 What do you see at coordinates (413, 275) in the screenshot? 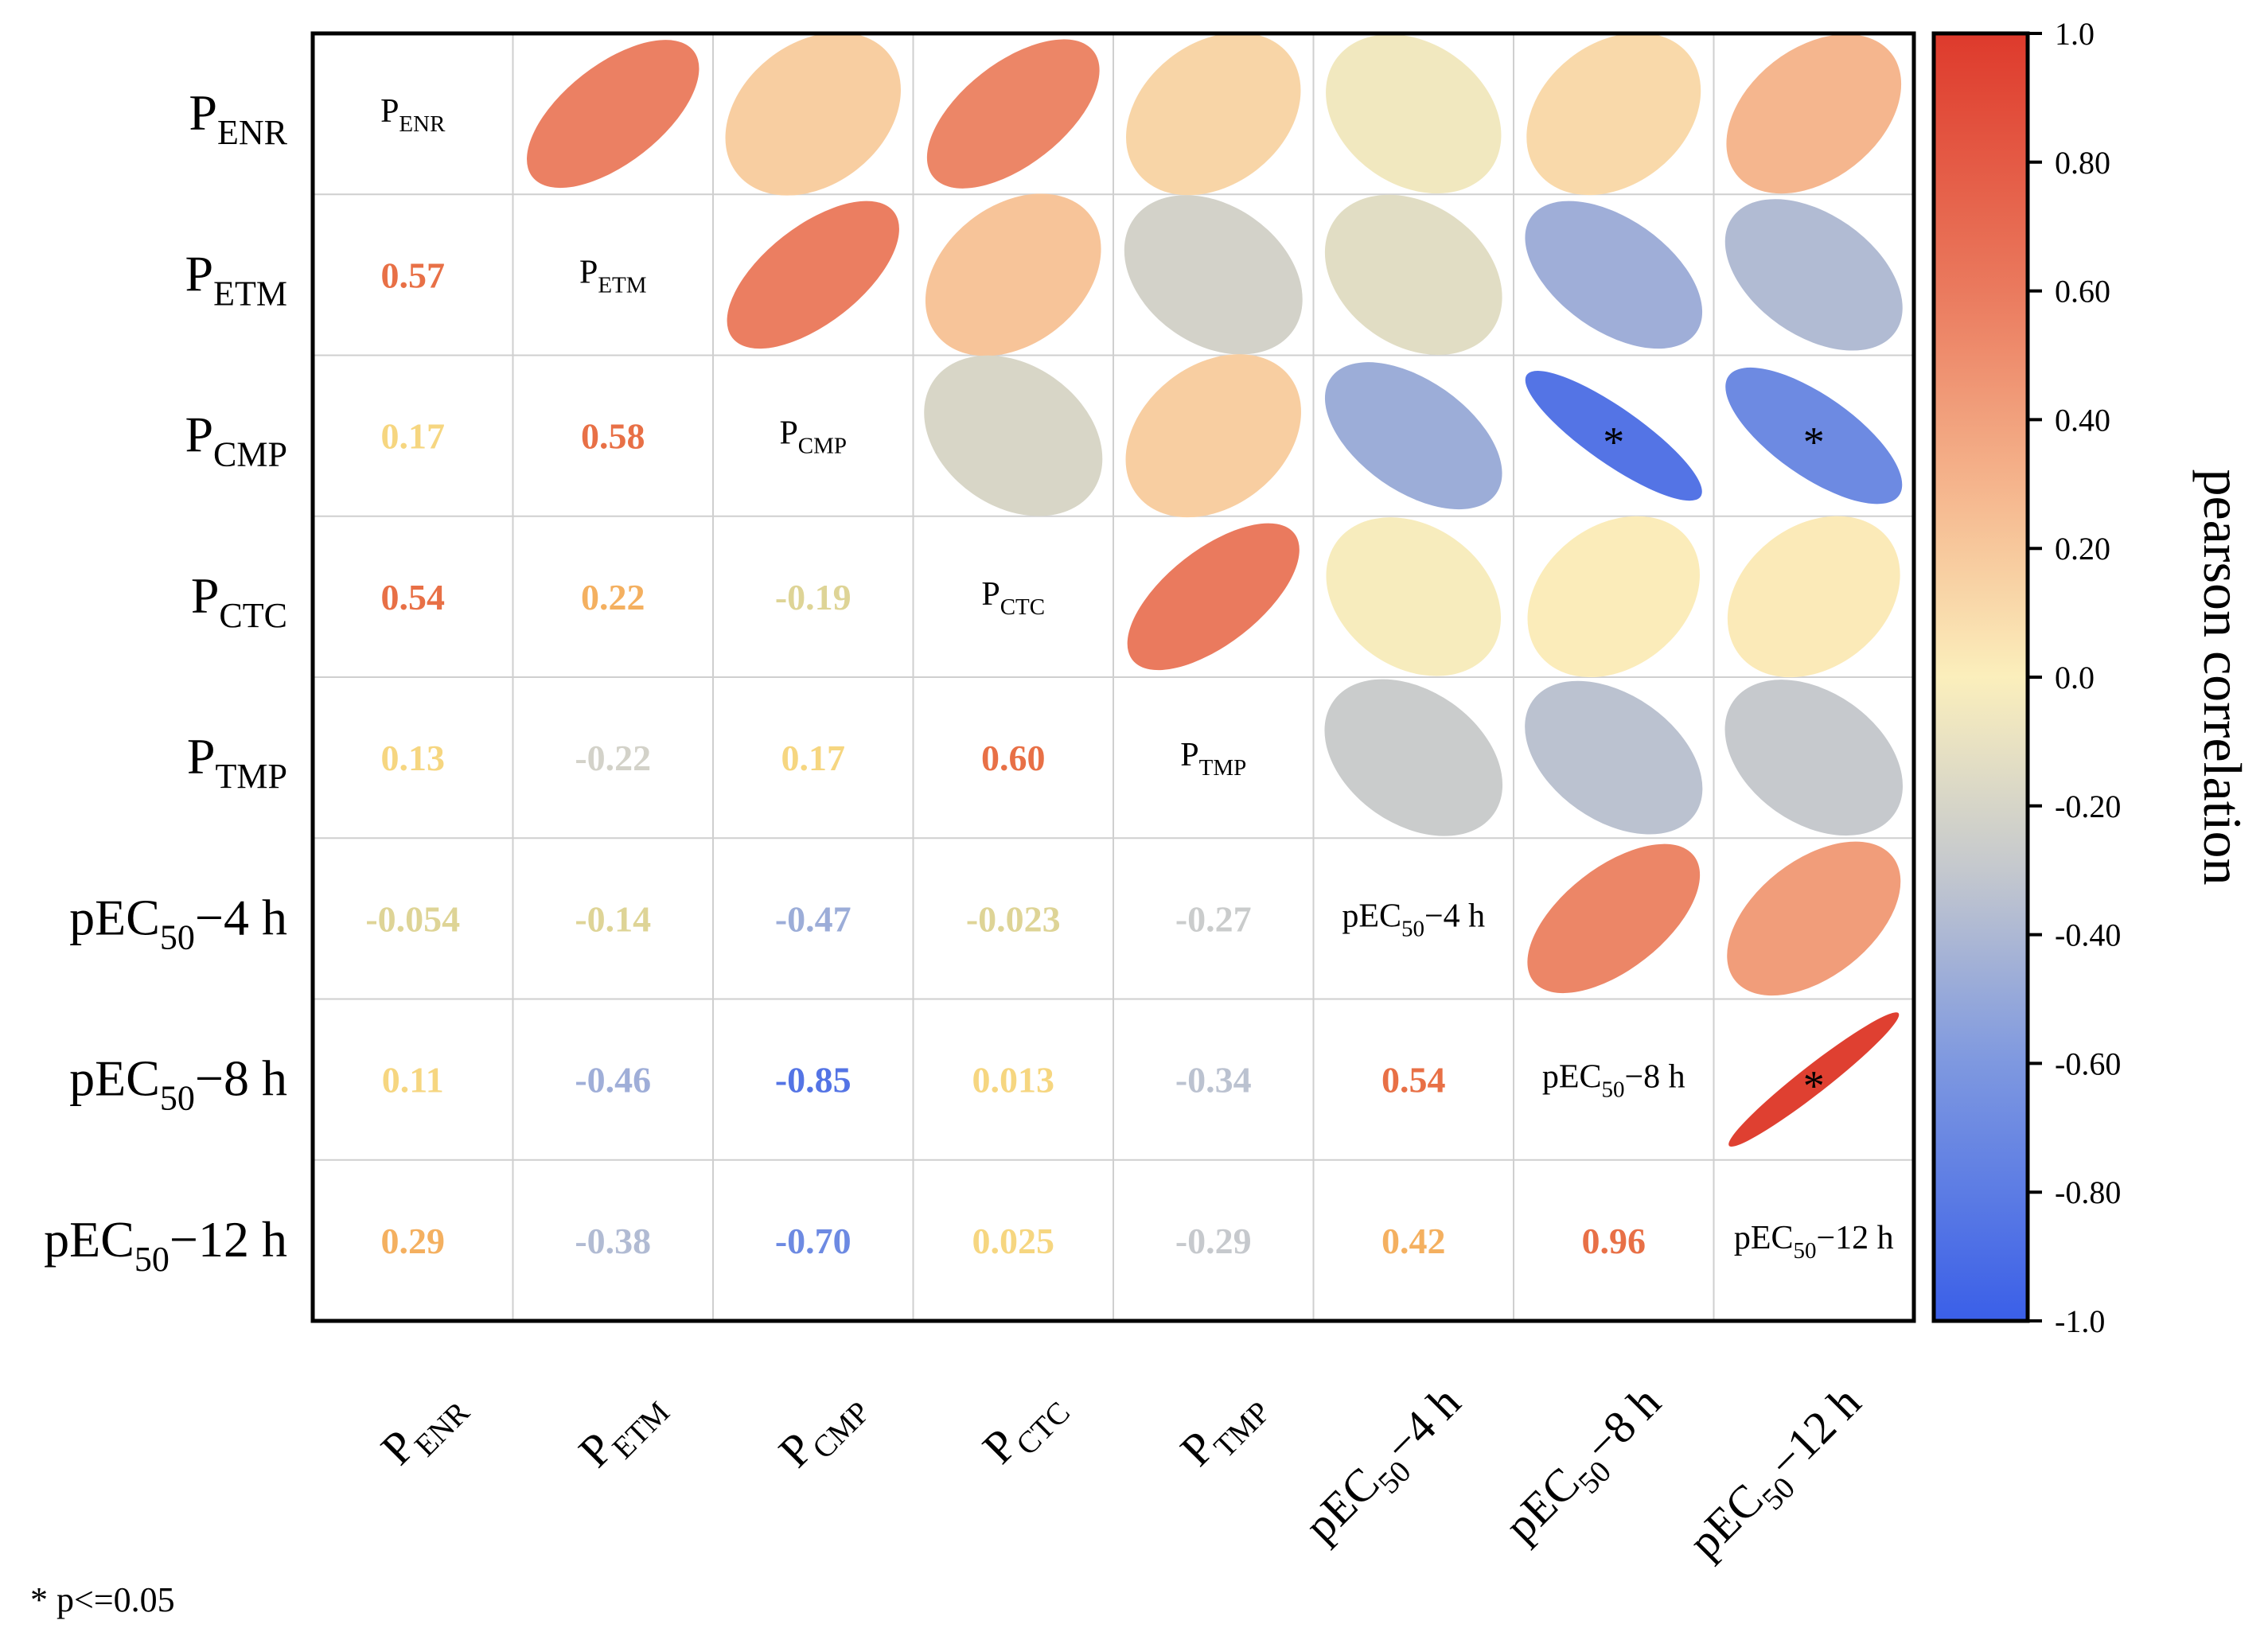
I see `corr-value-1-0: 0.57` at bounding box center [413, 275].